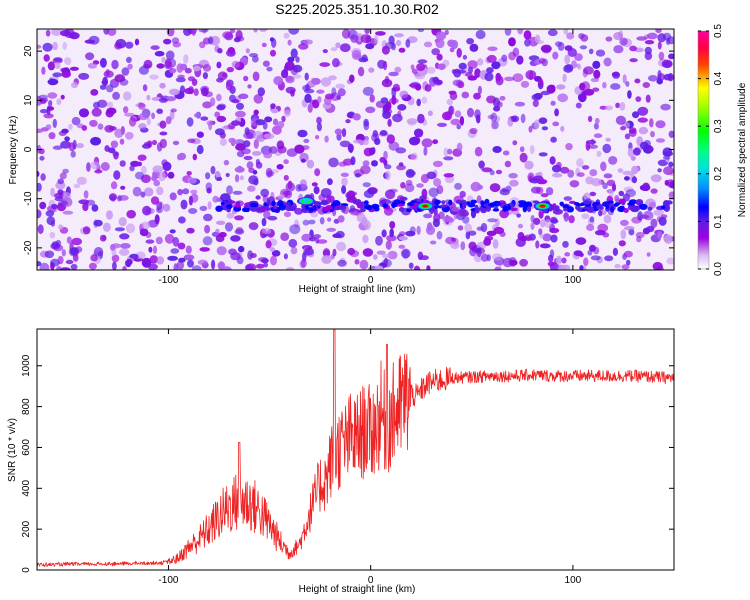 This screenshot has width=750, height=600. What do you see at coordinates (718, 269) in the screenshot?
I see `colorbar-tick-label: 0.0` at bounding box center [718, 269].